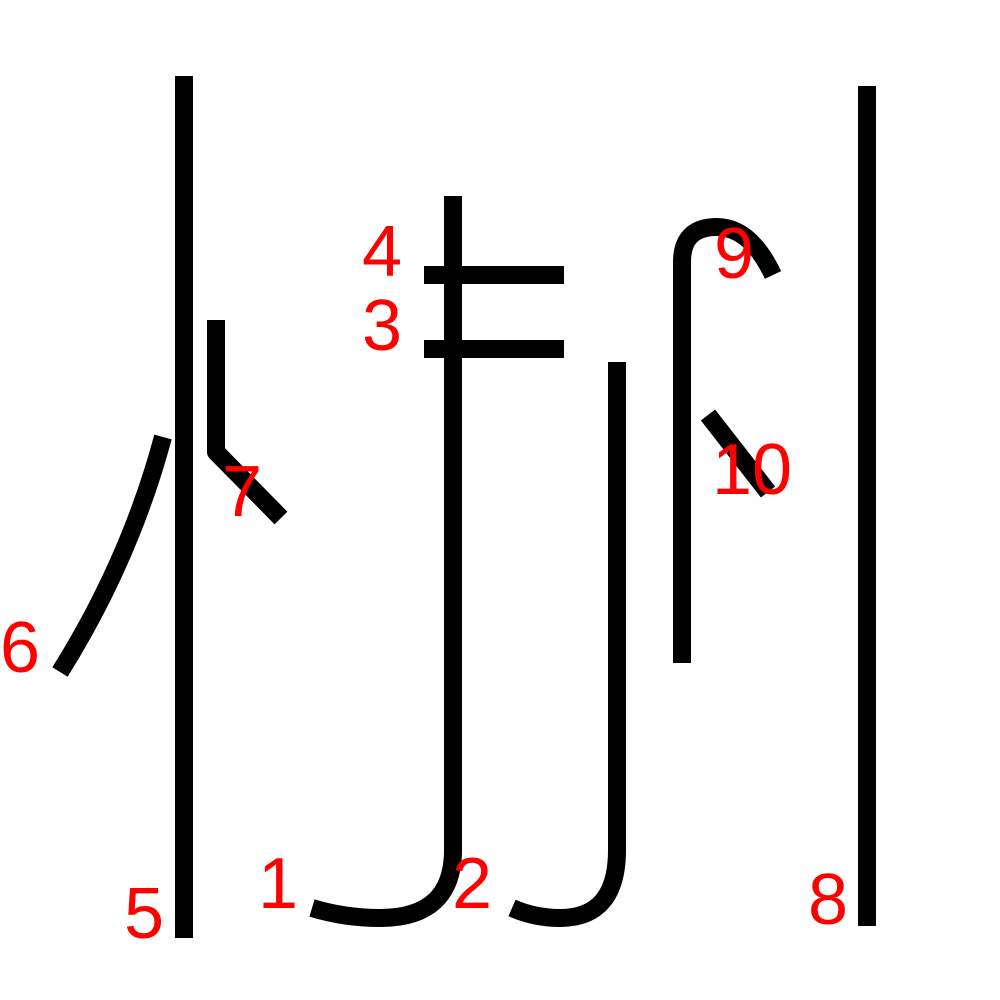 Image resolution: width=1000 pixels, height=1000 pixels. Describe the element at coordinates (144, 914) in the screenshot. I see `stroke-number-label: 5` at that location.